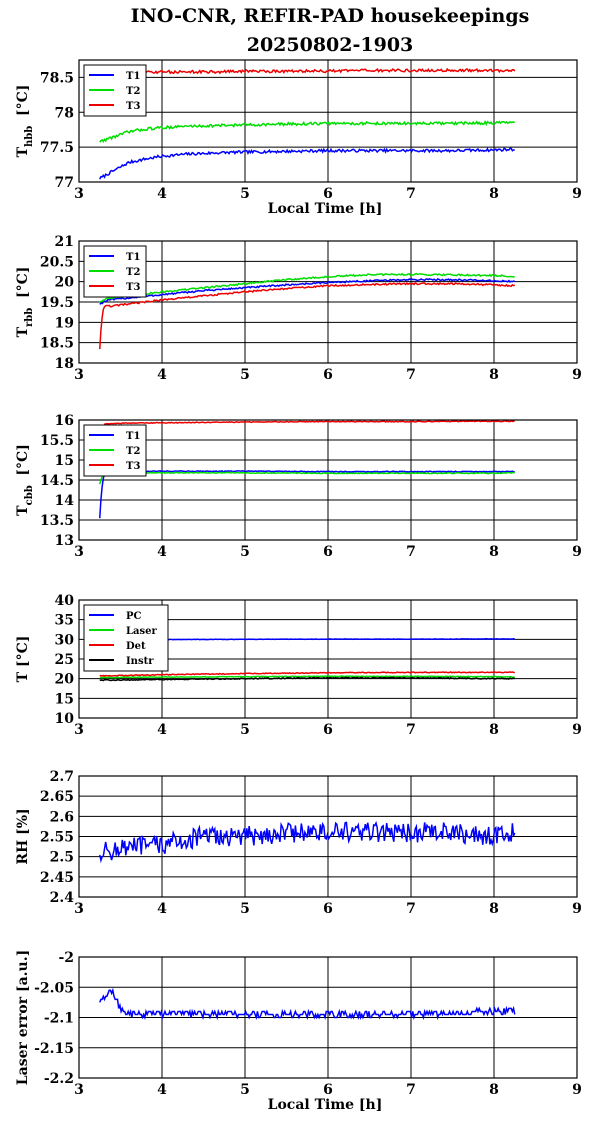  What do you see at coordinates (115, 271) in the screenshot?
I see `legend: T1 T2 T3` at bounding box center [115, 271].